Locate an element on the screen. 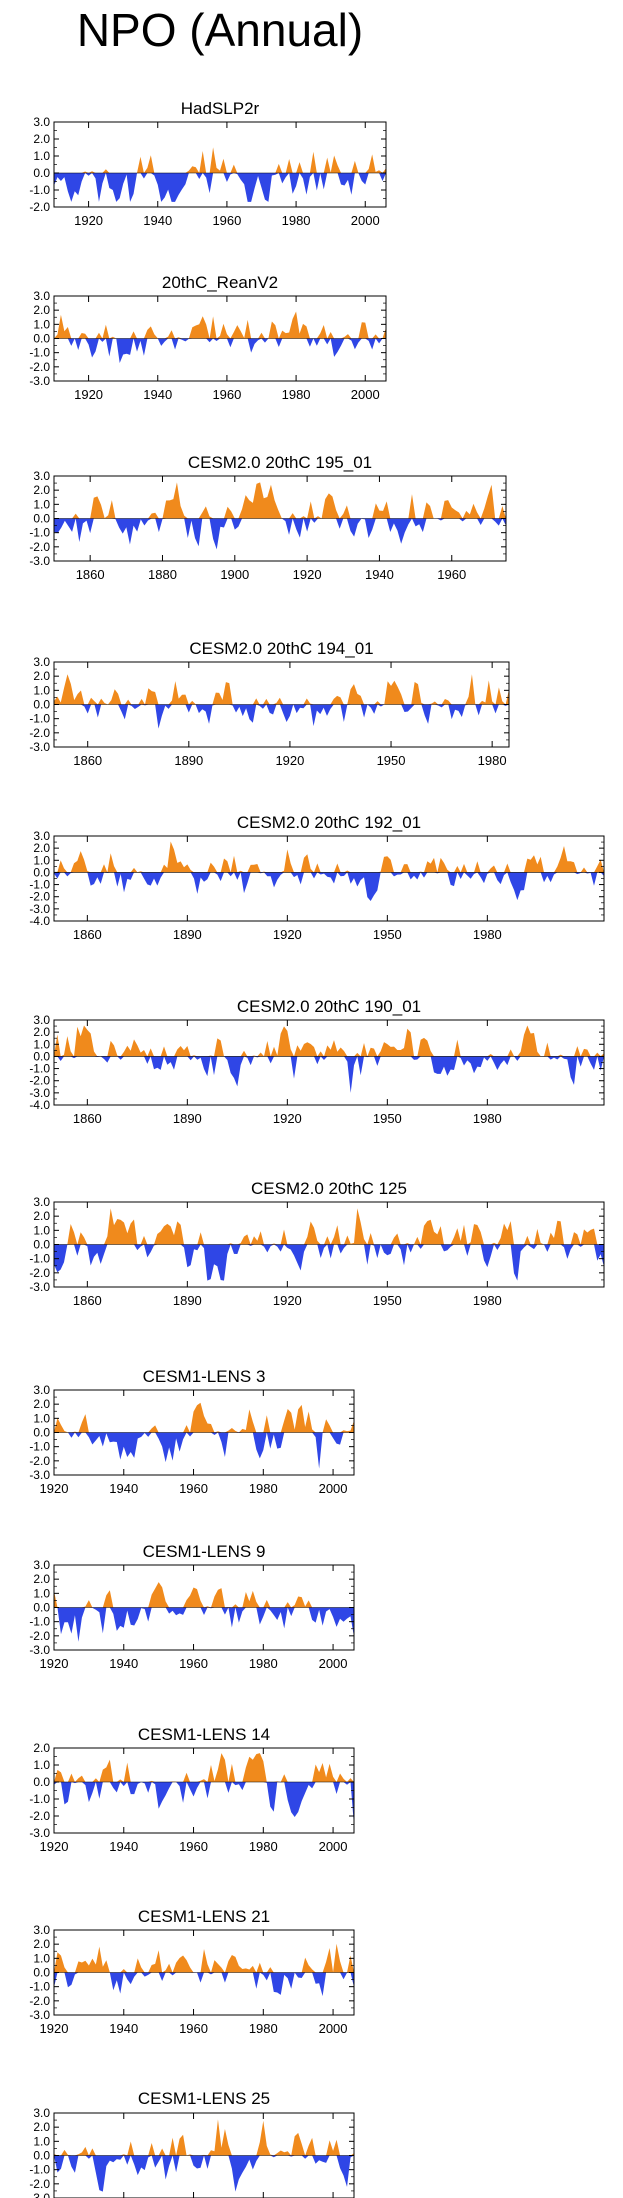  x-tick-label: 1860 is located at coordinates (87, 760).